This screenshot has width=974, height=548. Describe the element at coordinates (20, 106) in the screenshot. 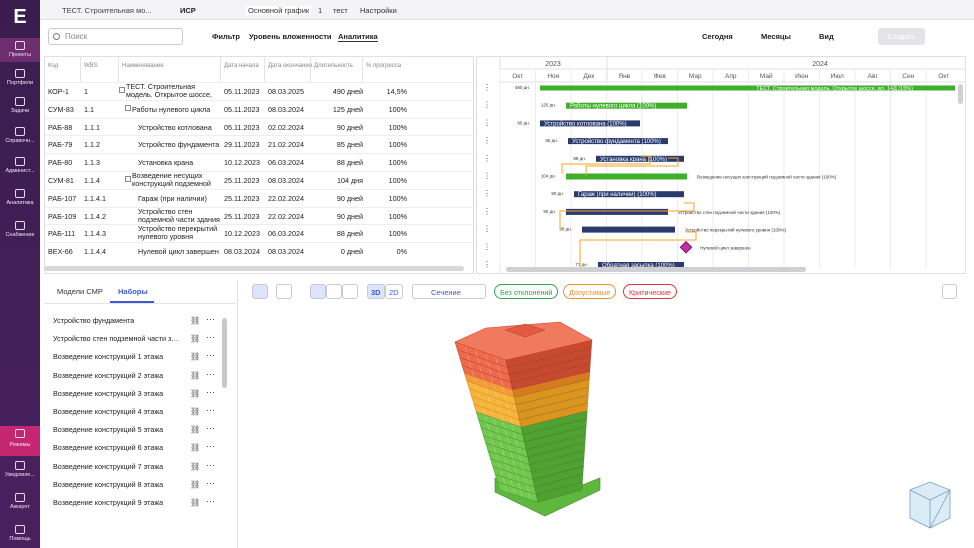

I see `nav-item: Задачи` at that location.